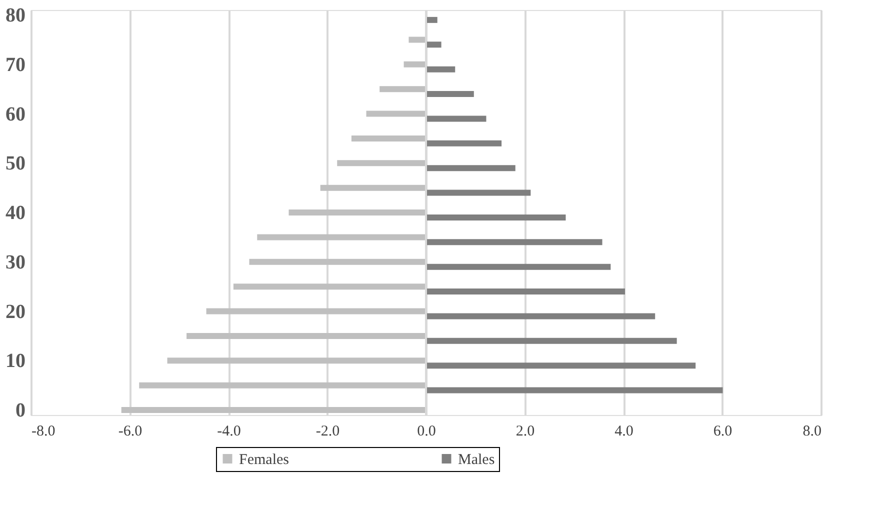  I want to click on y-tick-label: 80, so click(16, 15).